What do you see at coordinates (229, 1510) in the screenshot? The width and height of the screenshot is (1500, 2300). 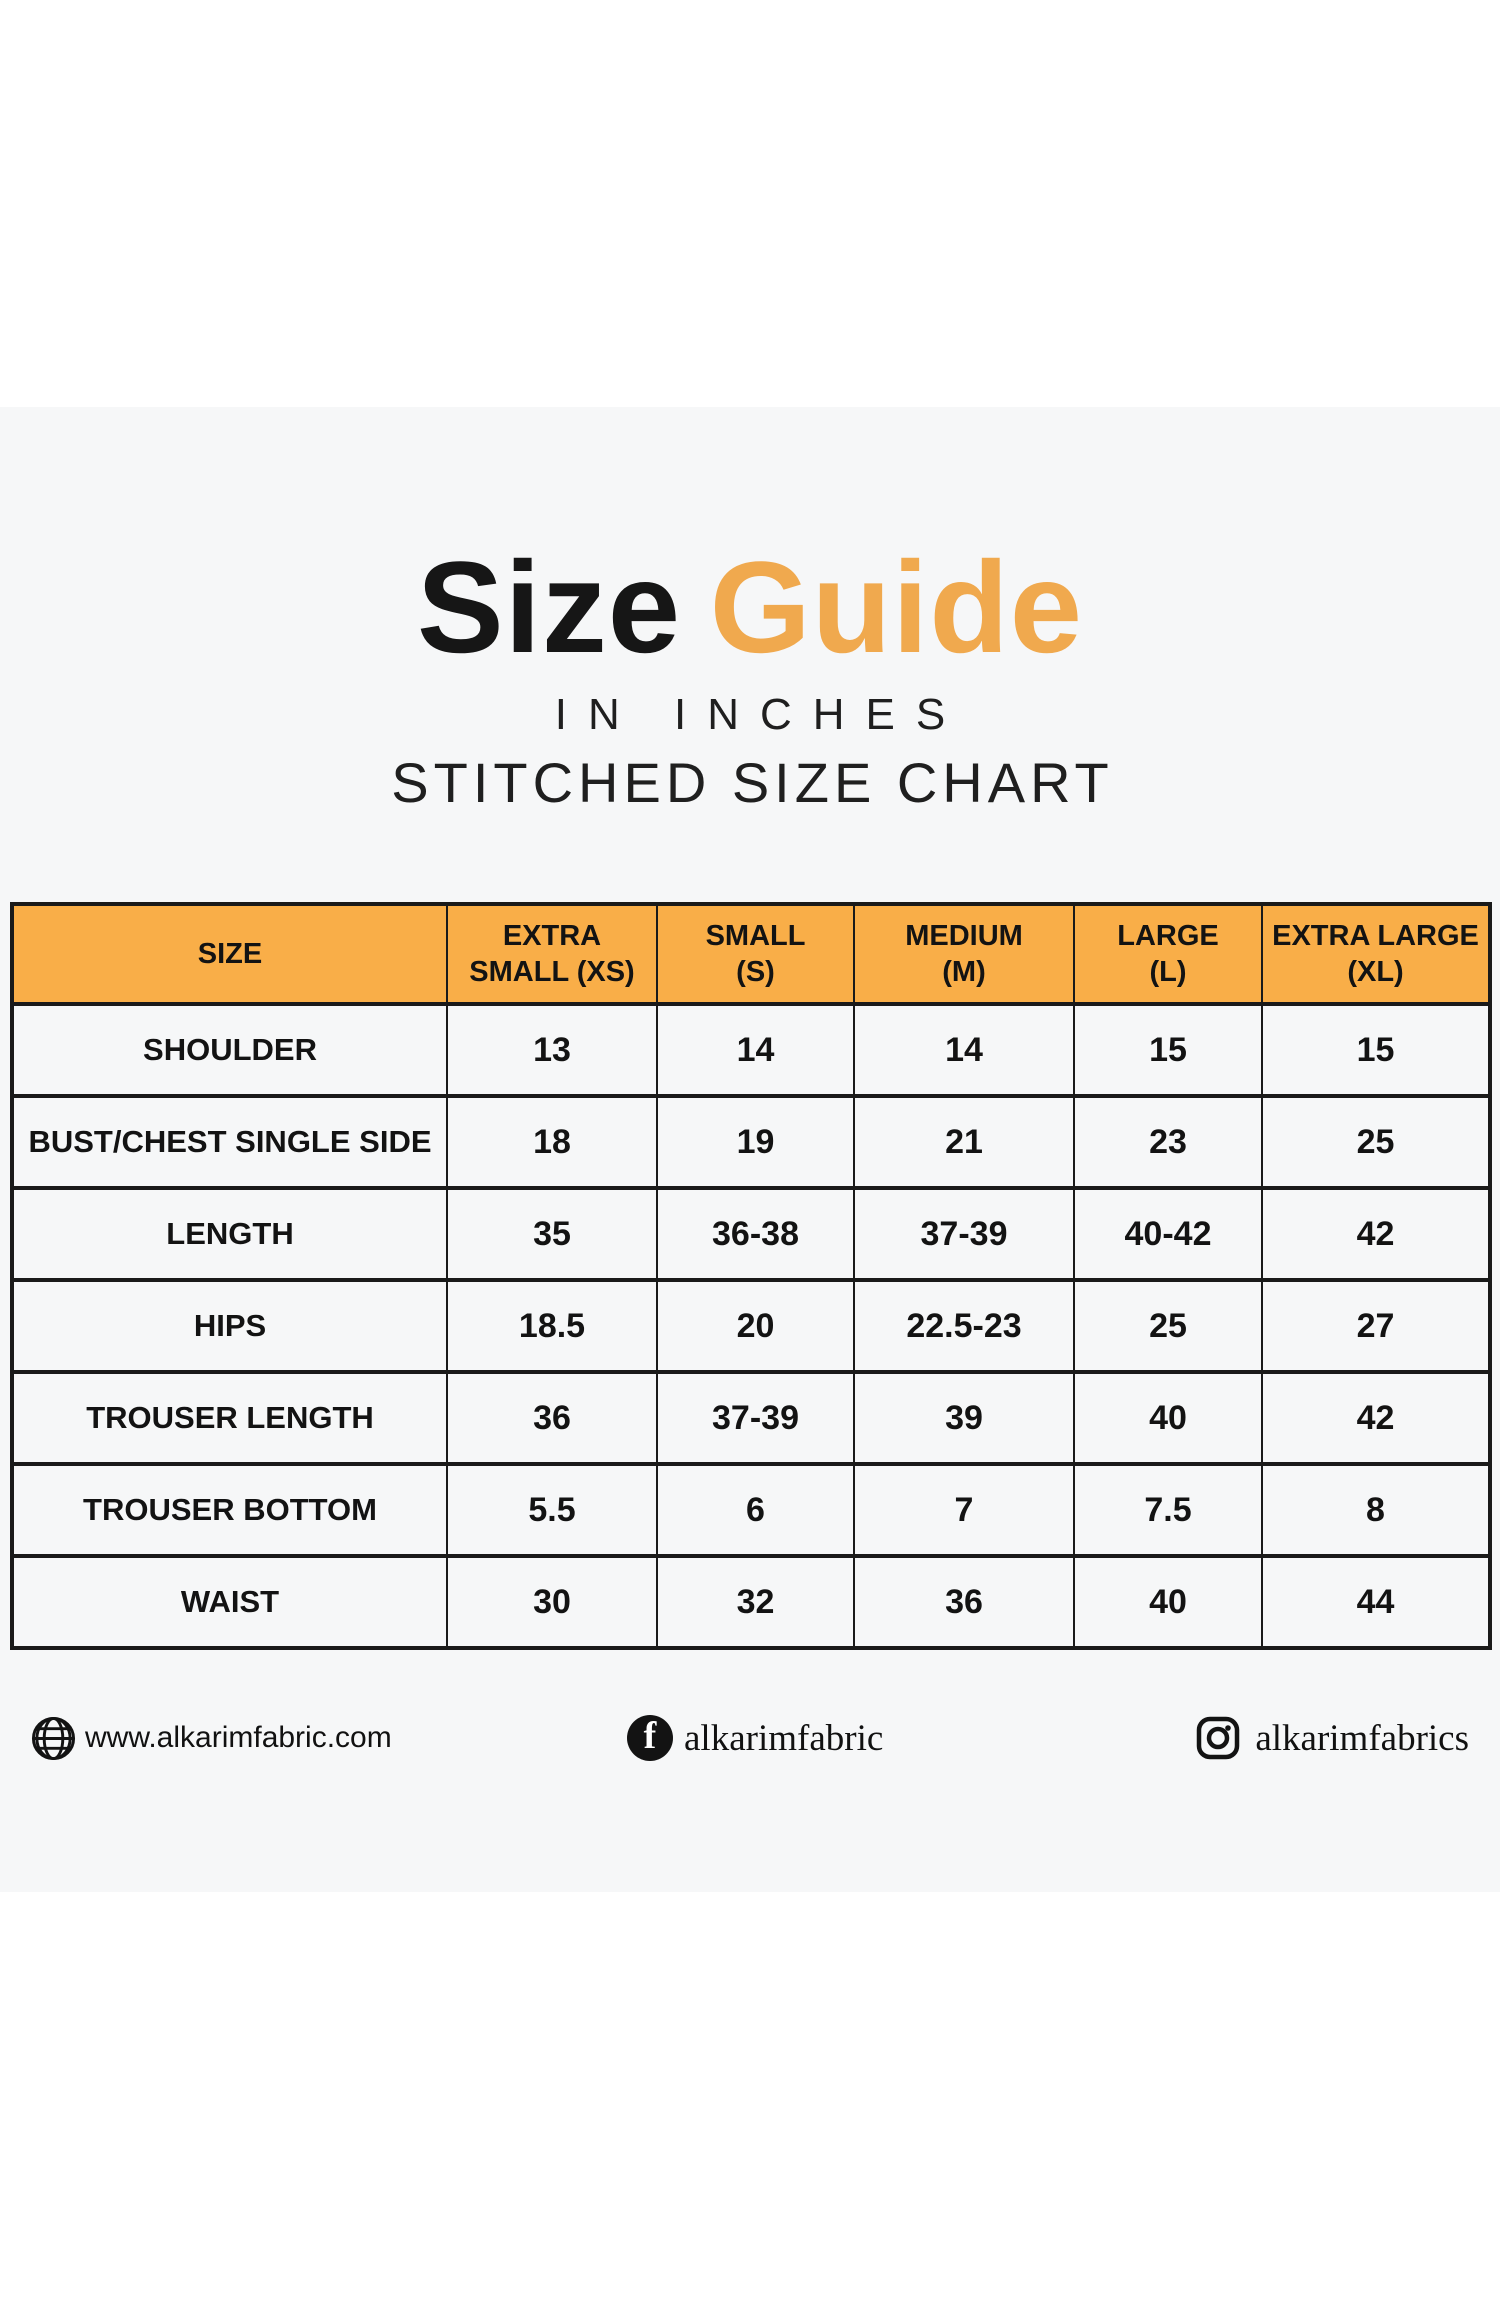 I see `row-label-trouser-bottom: TROUSER BOTTOM` at bounding box center [229, 1510].